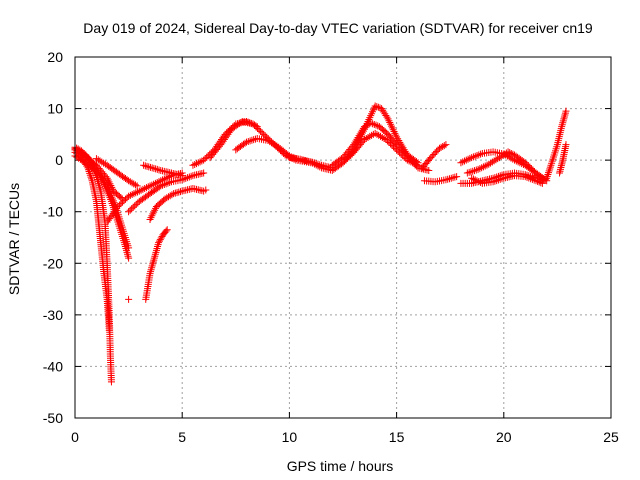 The width and height of the screenshot is (640, 480). What do you see at coordinates (182, 437) in the screenshot?
I see `x-tick-label: 5` at bounding box center [182, 437].